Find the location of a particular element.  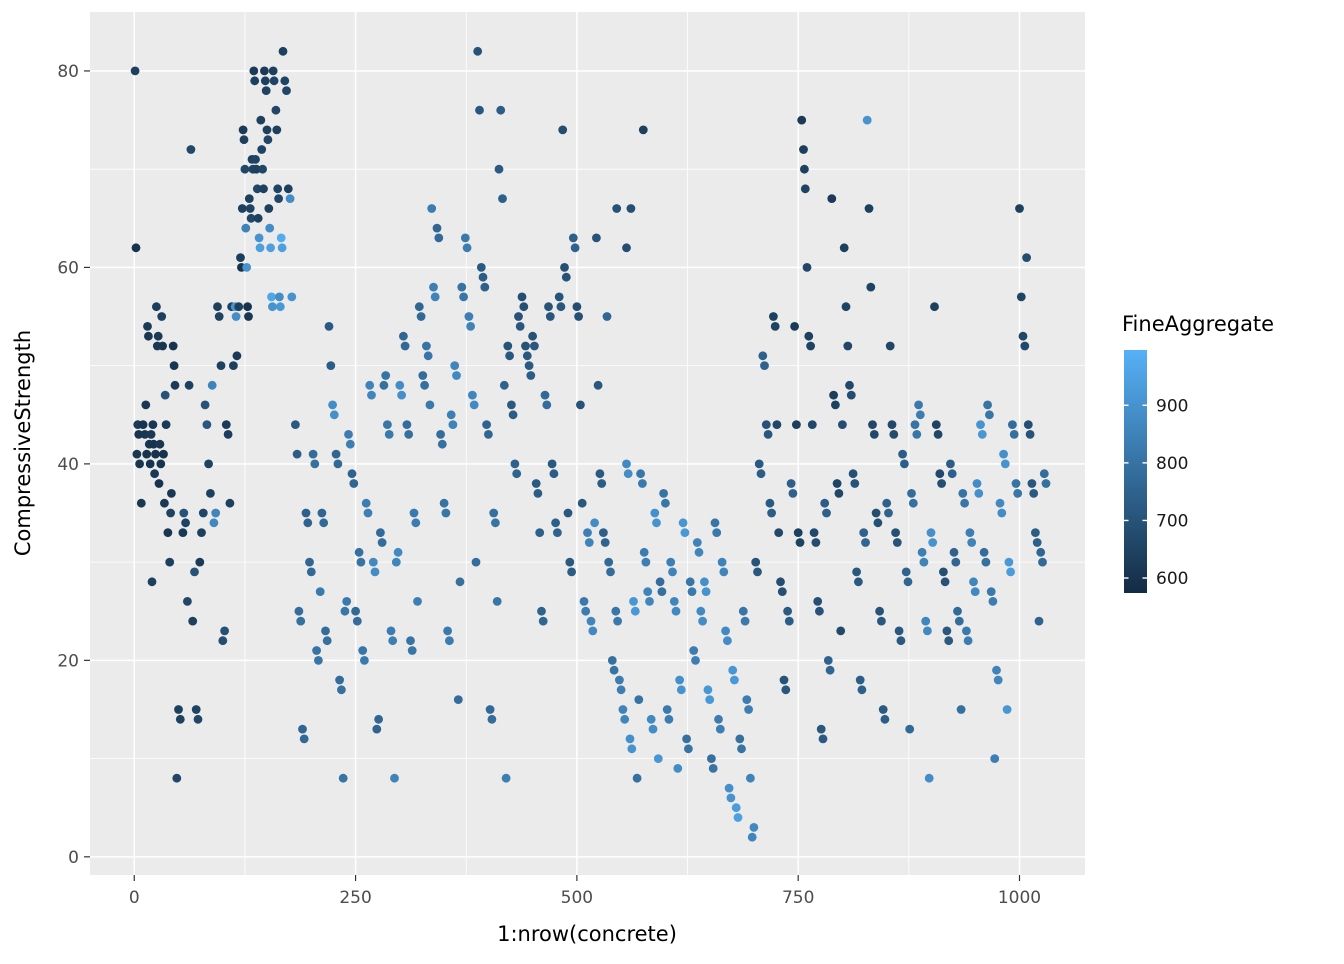

x-axis-title: 1:nrow(concrete) is located at coordinates (587, 934).